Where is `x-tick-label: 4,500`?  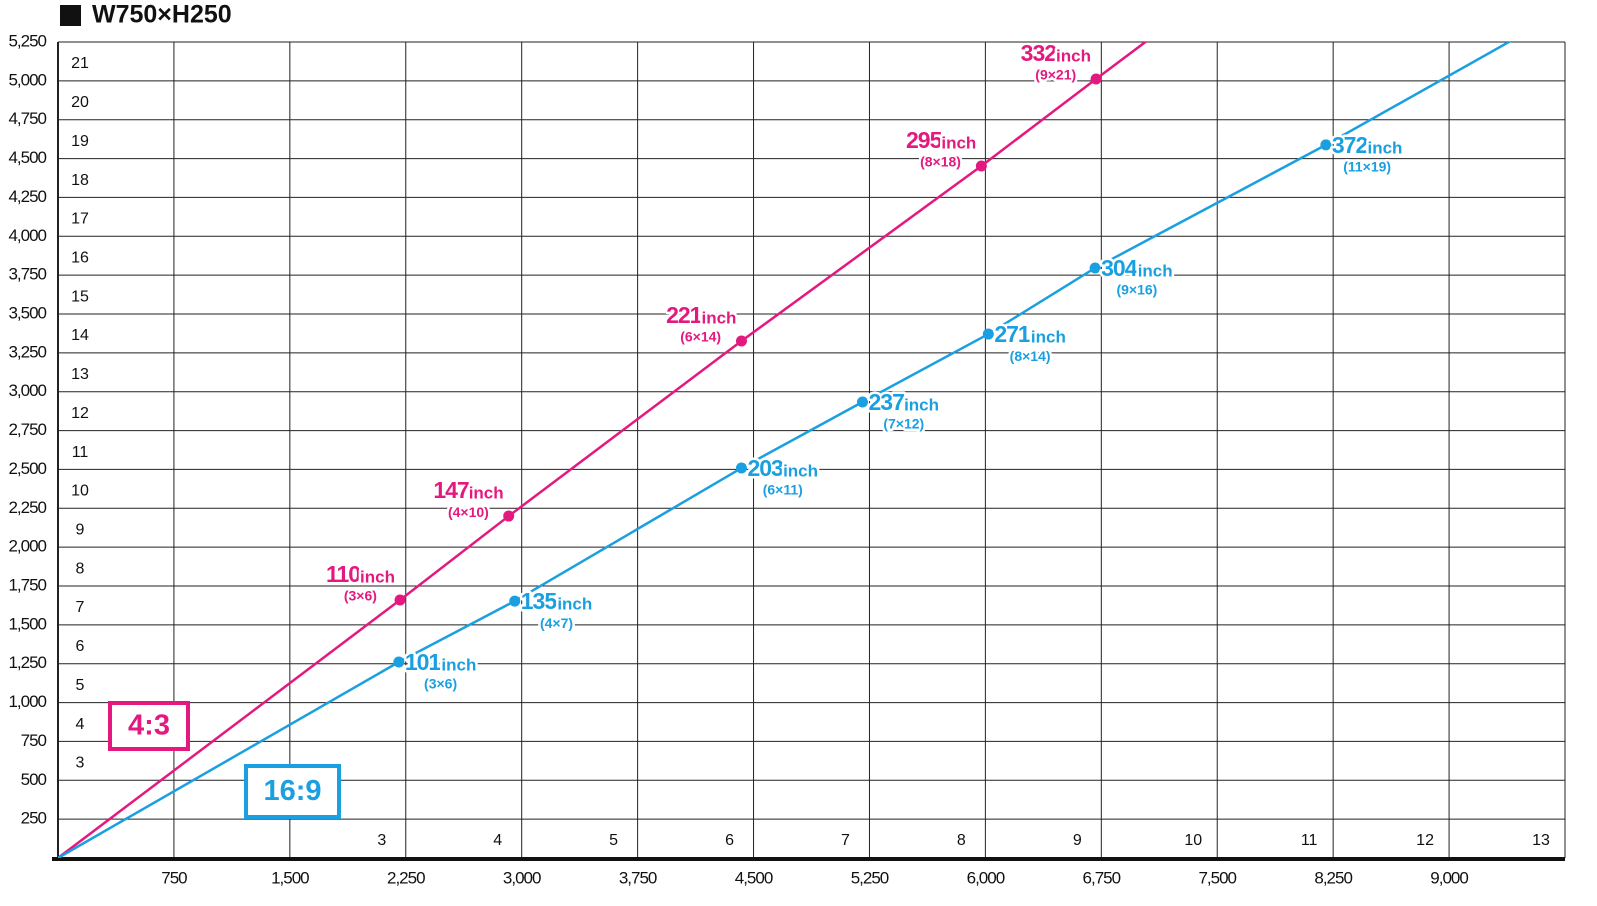
x-tick-label: 4,500 is located at coordinates (754, 877).